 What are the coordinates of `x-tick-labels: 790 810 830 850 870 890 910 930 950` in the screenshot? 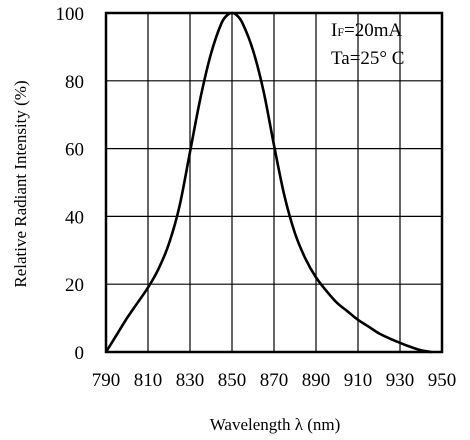 It's located at (274, 380).